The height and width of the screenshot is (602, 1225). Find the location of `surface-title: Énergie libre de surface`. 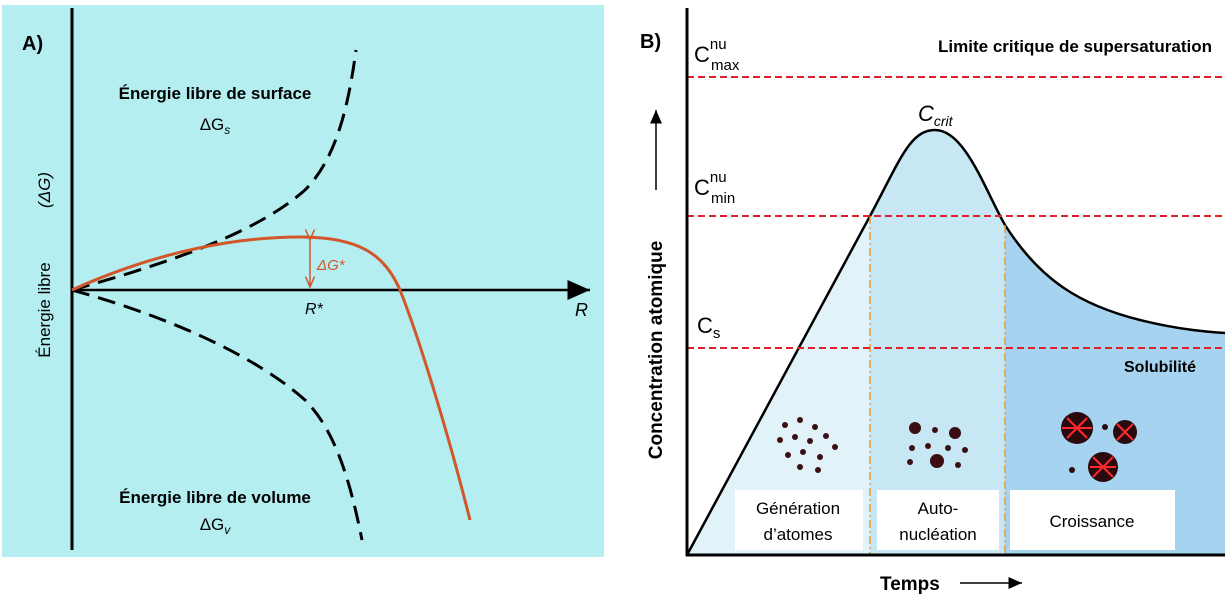

surface-title: Énergie libre de surface is located at coordinates (215, 93).